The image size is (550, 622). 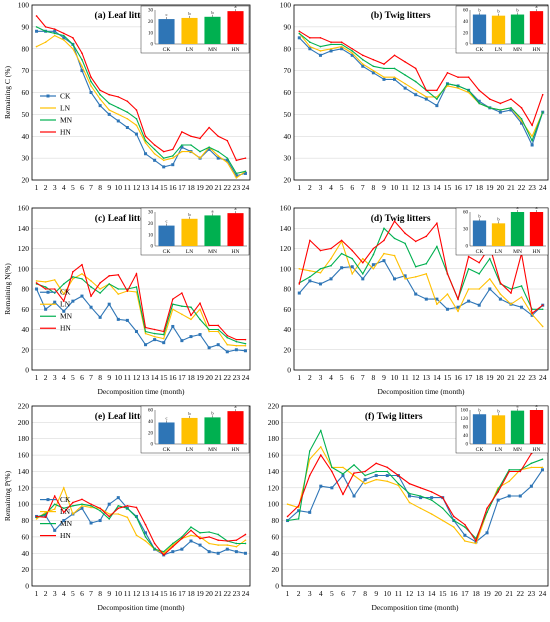 What do you see at coordinates (374, 187) in the screenshot?
I see `x-tick-label: 8` at bounding box center [374, 187].